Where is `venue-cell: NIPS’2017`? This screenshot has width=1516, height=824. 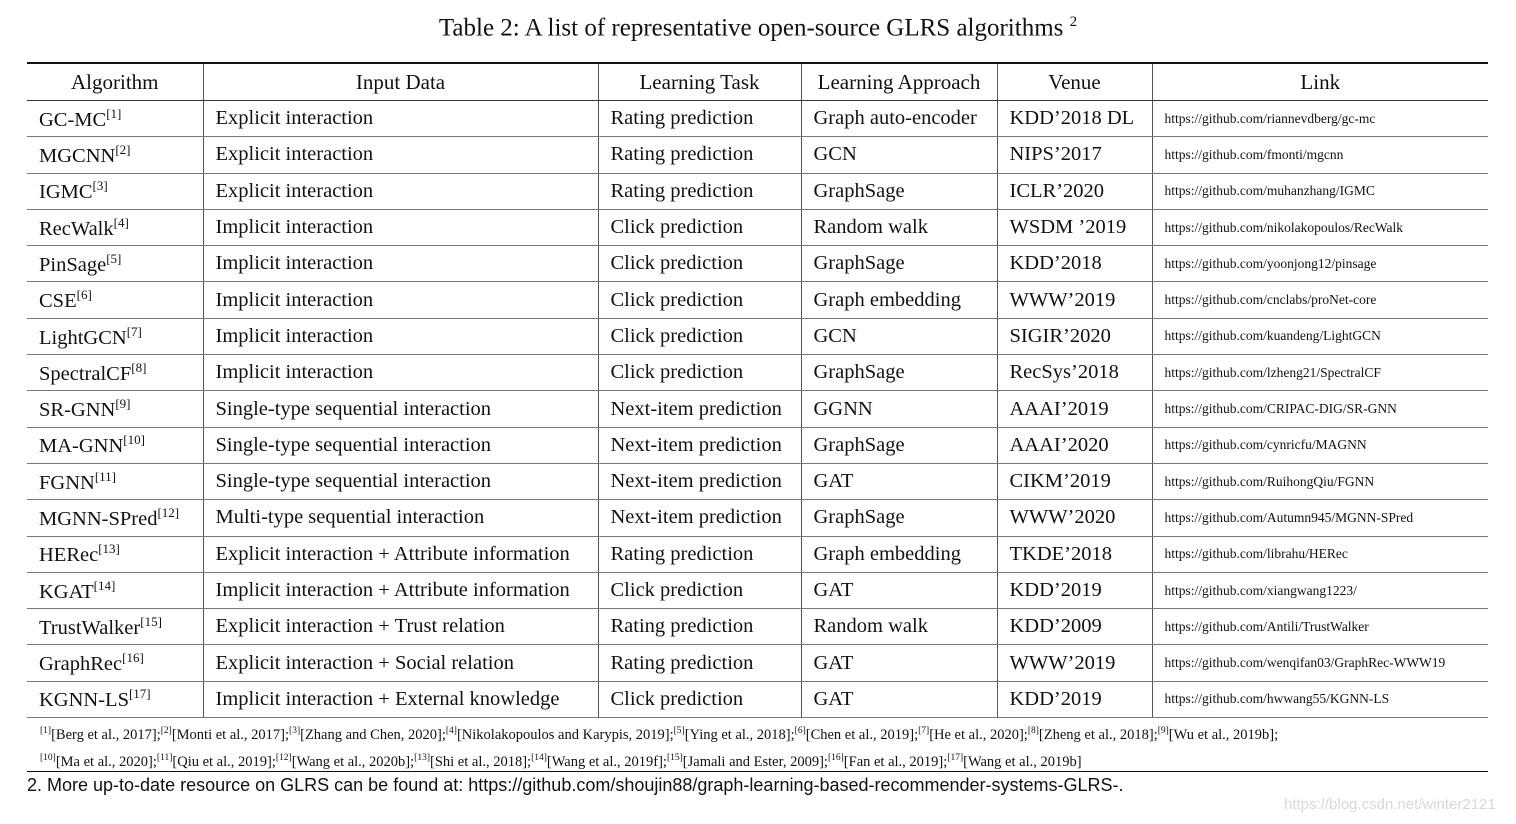 venue-cell: NIPS’2017 is located at coordinates (1074, 155).